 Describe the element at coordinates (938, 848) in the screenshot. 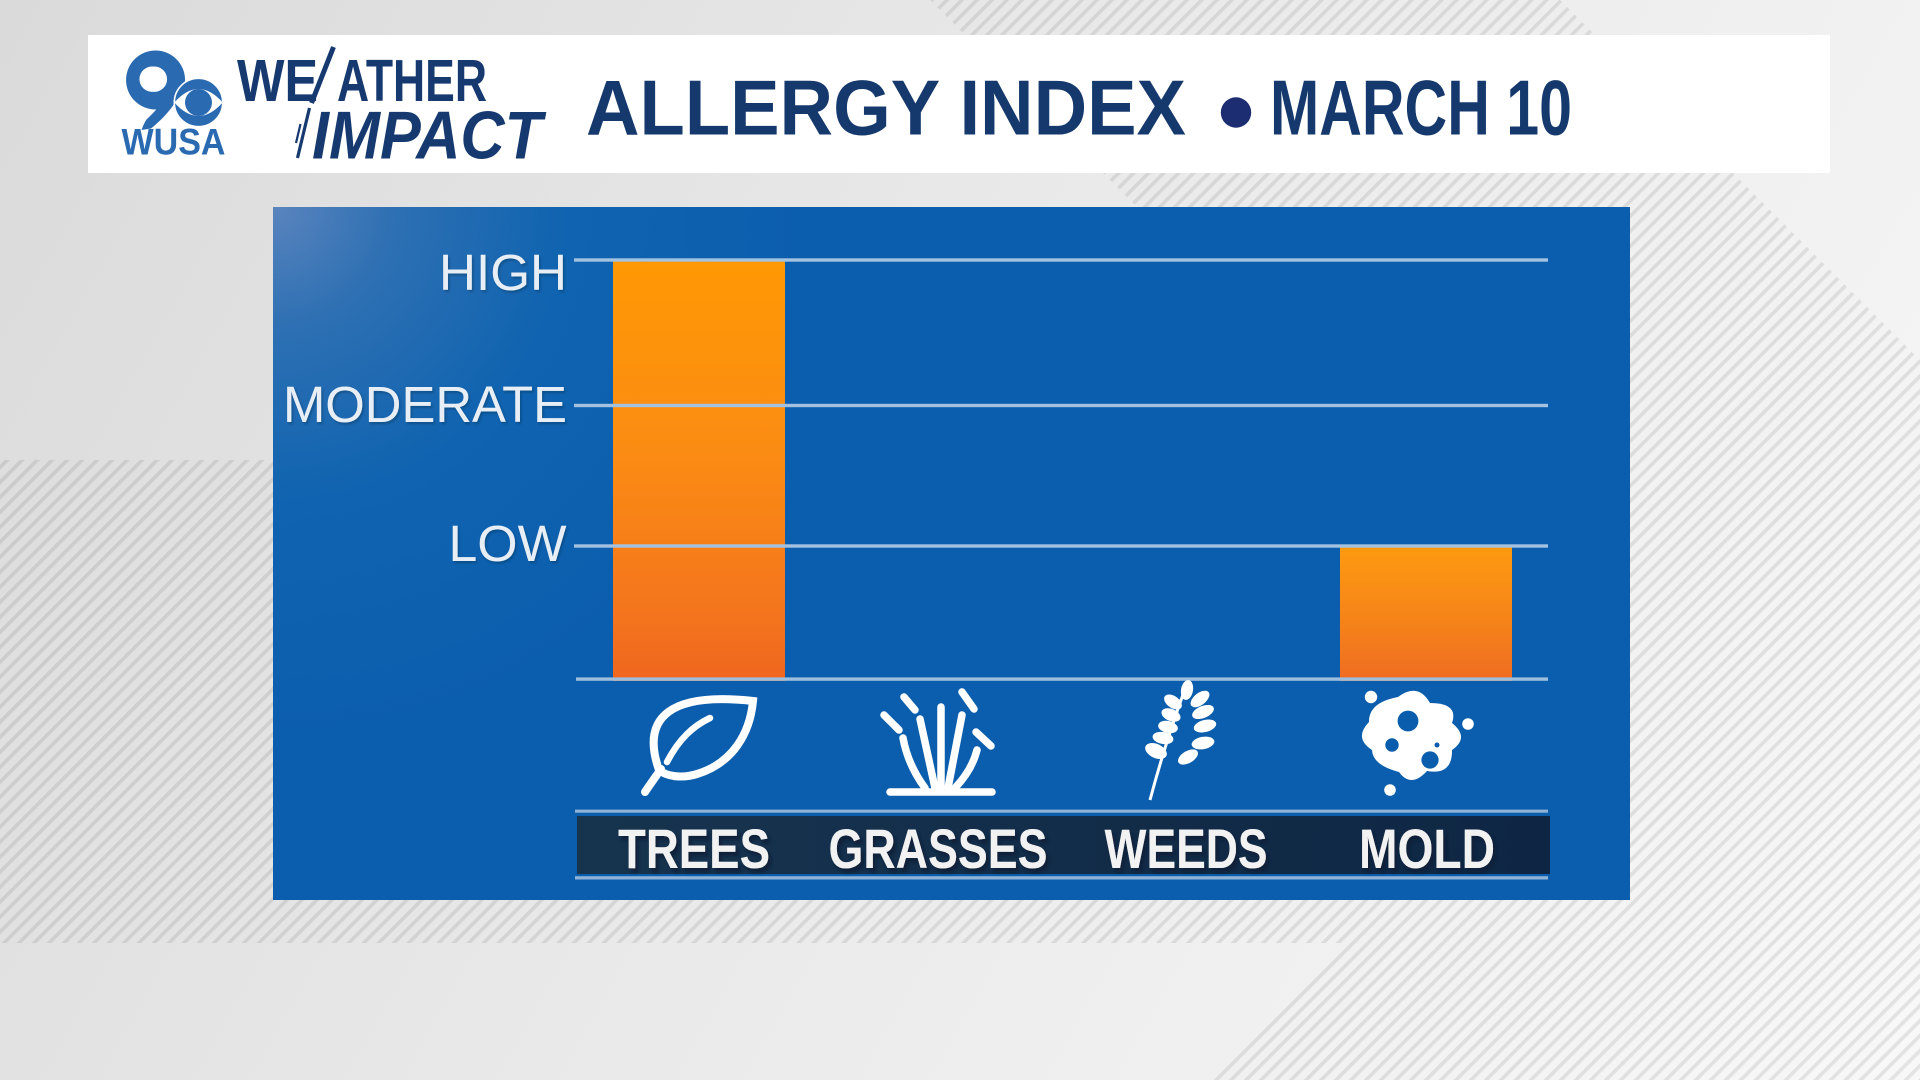

I see `svg-text: GRASSES` at that location.